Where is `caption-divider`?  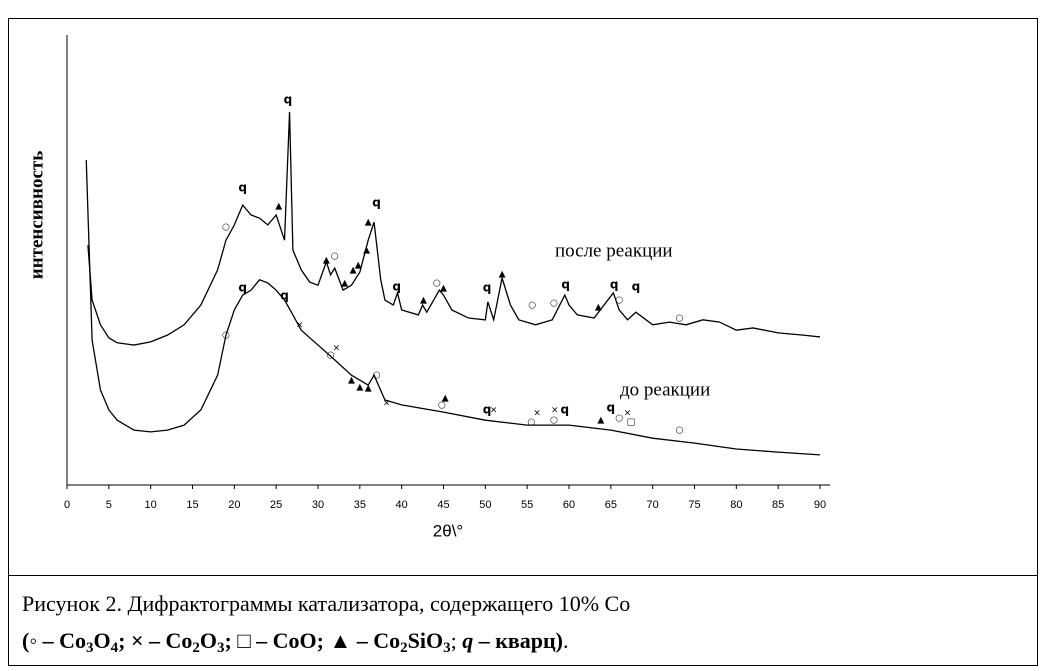
caption-divider is located at coordinates (523, 575).